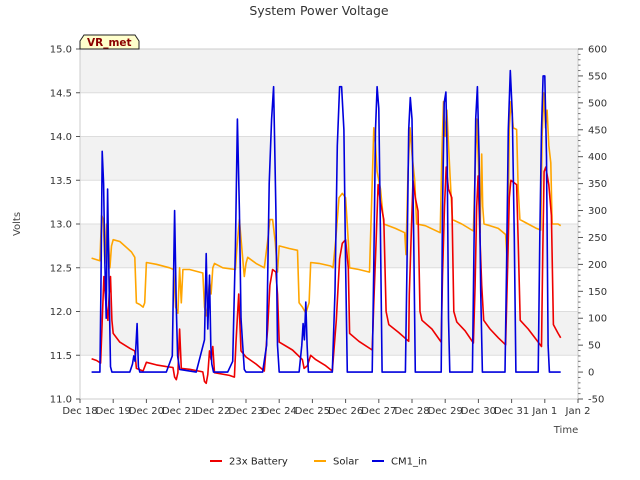 Image resolution: width=640 pixels, height=480 pixels. Describe the element at coordinates (597, 211) in the screenshot. I see `y2-tick-label: 300` at that location.